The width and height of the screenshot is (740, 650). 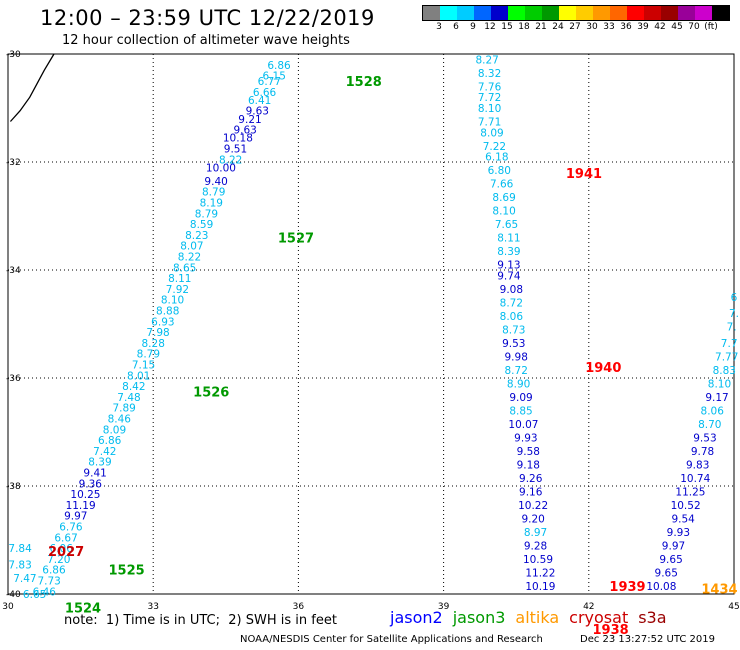 I want to click on swh-value: 8.85, so click(x=520, y=411).